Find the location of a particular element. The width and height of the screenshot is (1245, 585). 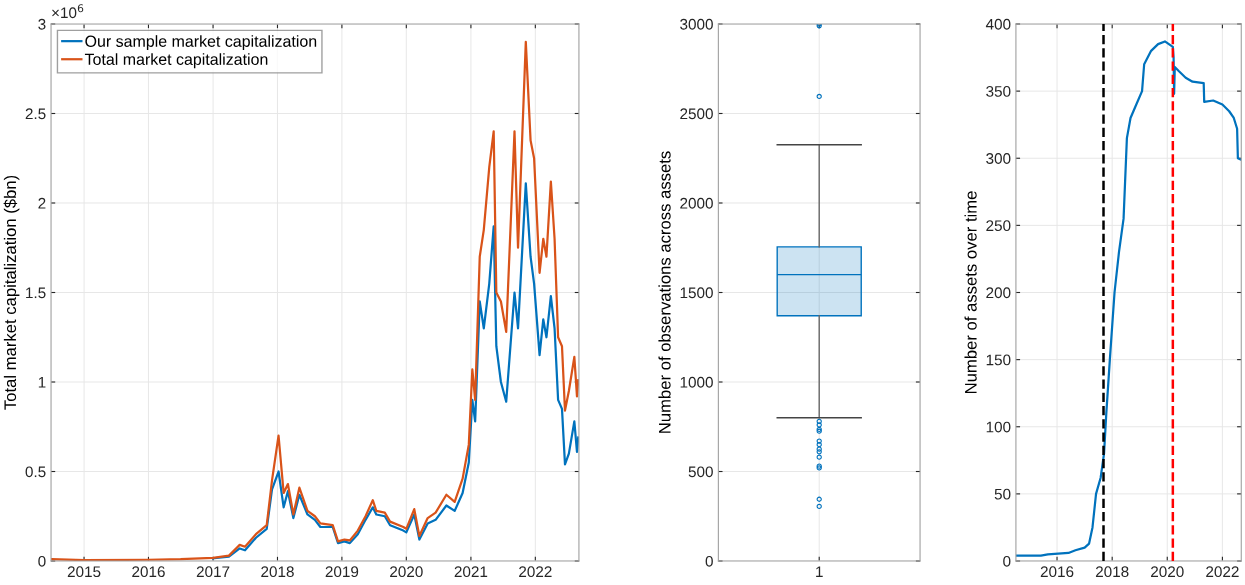

y-tick-label: 500 is located at coordinates (700, 472).